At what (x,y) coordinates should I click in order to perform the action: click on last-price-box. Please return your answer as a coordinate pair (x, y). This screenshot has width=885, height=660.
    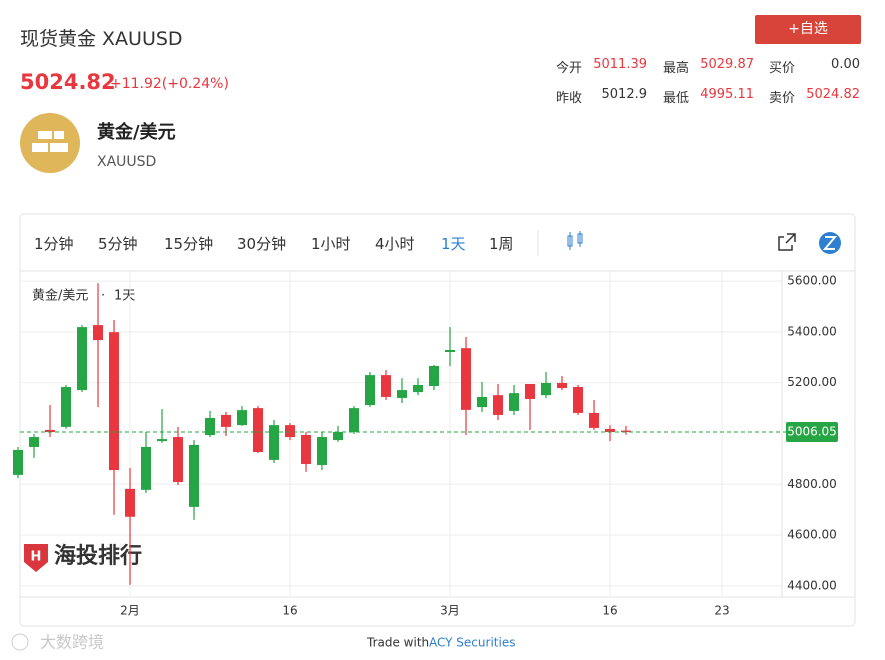
    Looking at the image, I should click on (812, 431).